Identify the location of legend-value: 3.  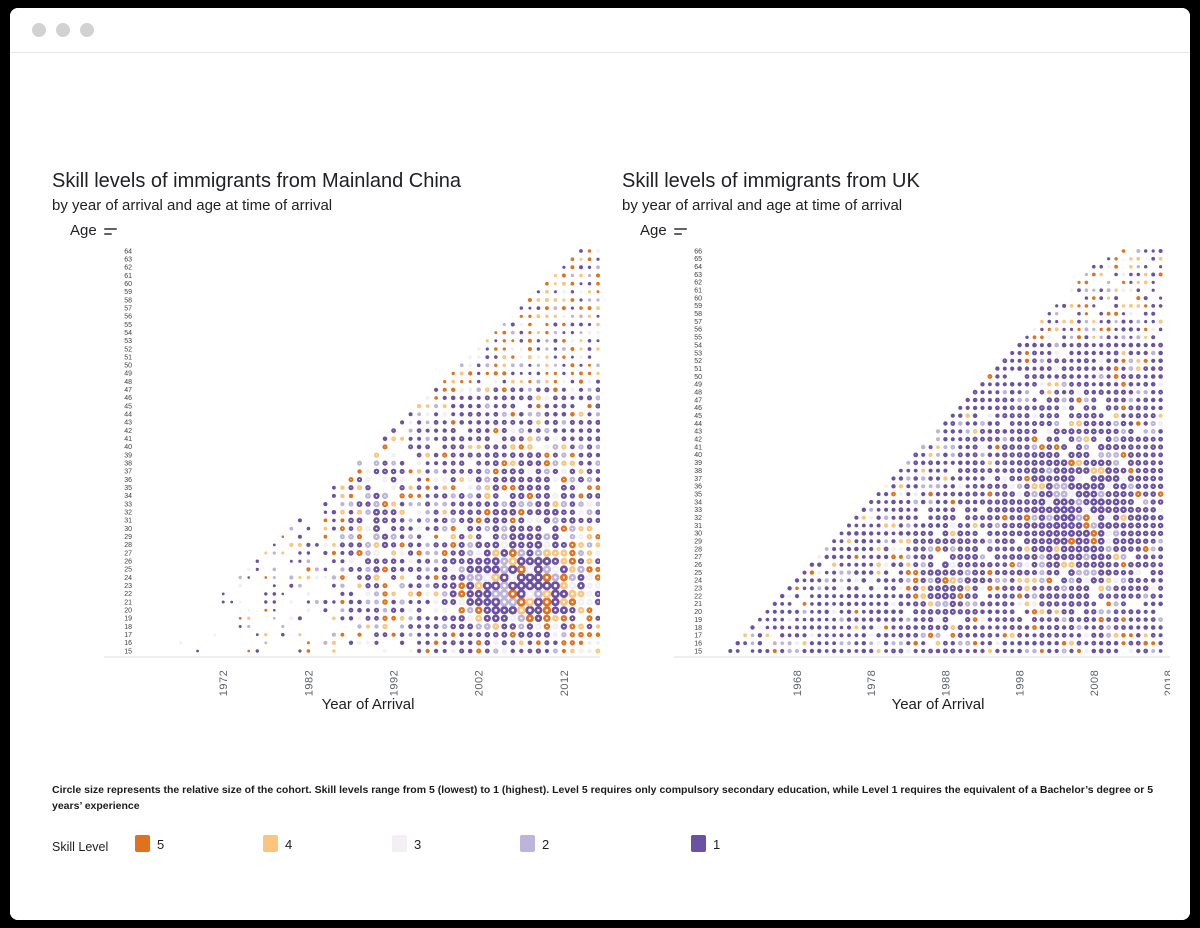
(418, 844).